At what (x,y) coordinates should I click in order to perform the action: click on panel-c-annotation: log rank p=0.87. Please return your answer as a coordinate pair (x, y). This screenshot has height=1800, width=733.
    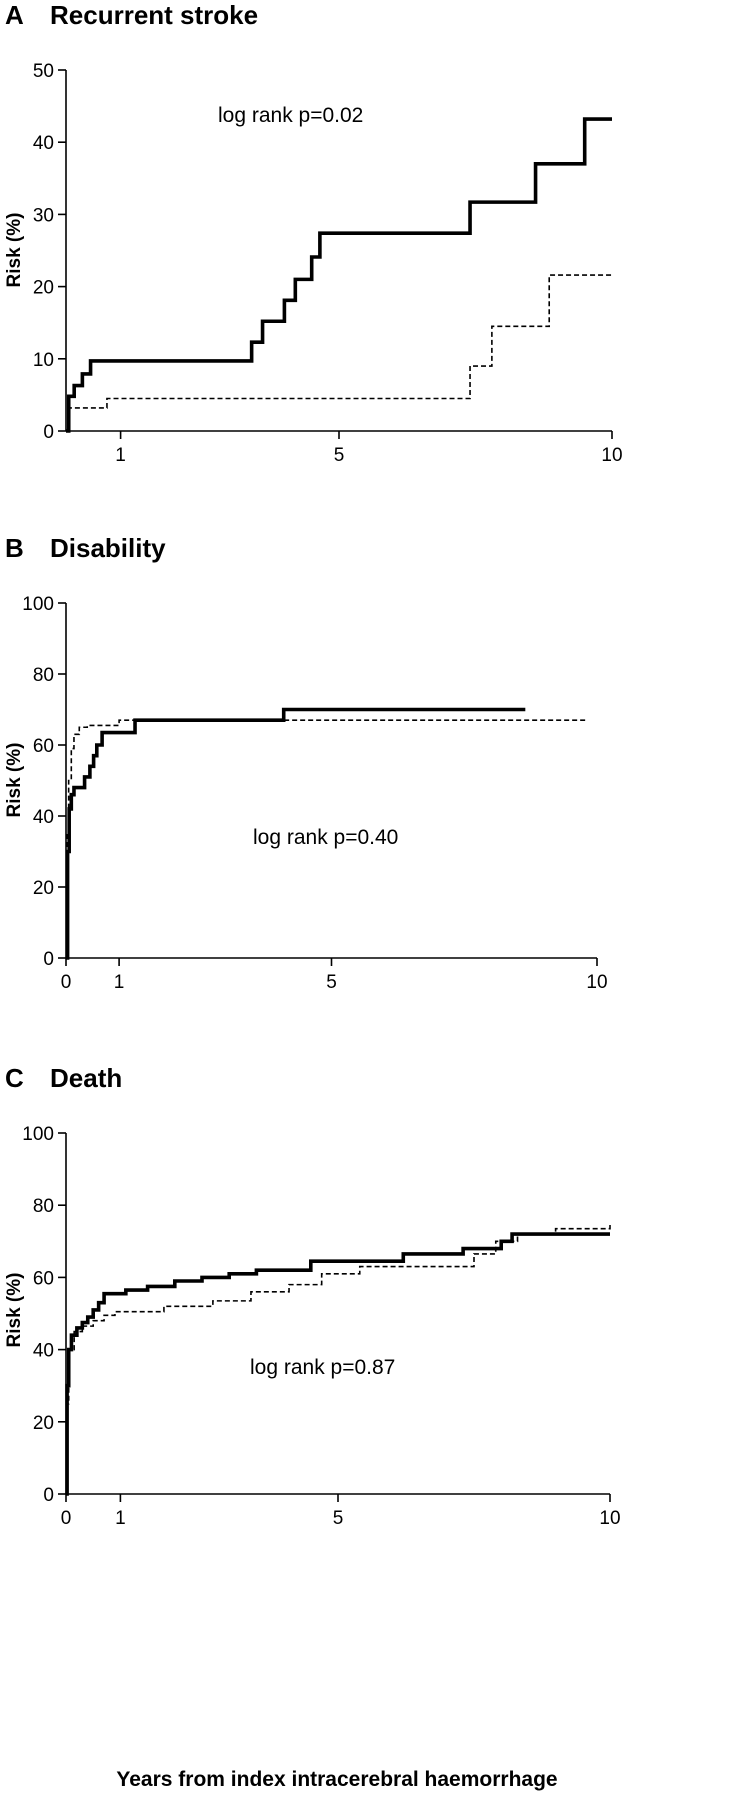
    Looking at the image, I should click on (322, 1367).